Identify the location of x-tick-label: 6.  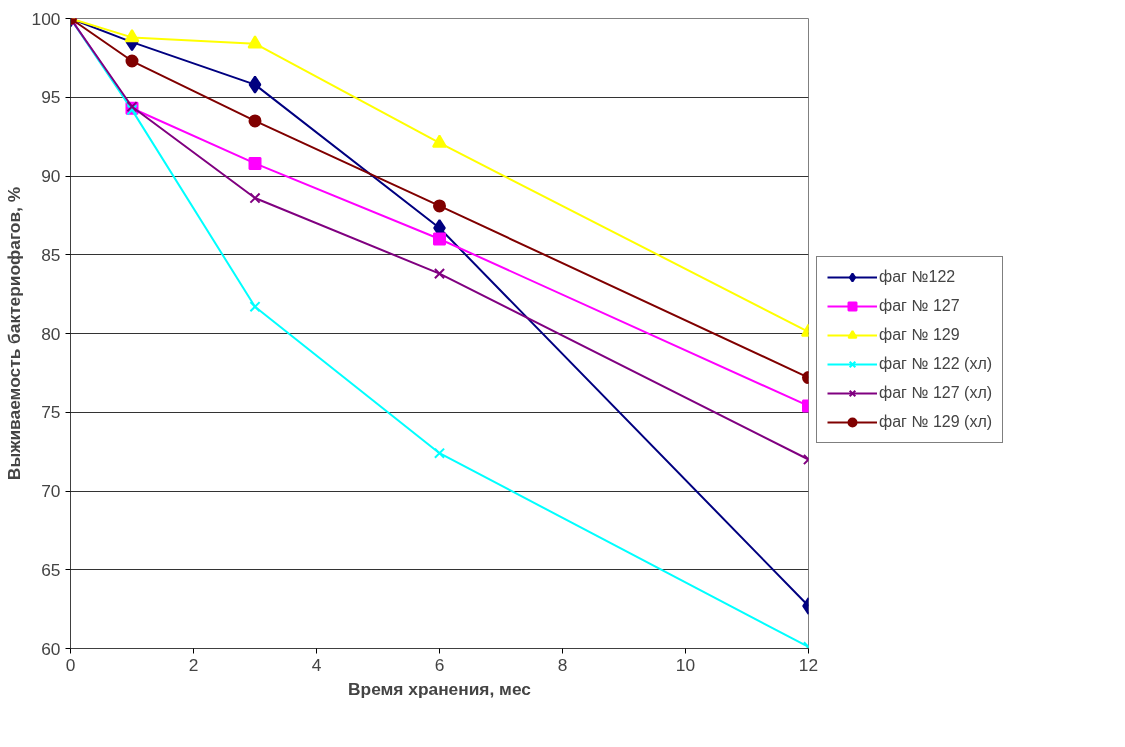
(439, 664).